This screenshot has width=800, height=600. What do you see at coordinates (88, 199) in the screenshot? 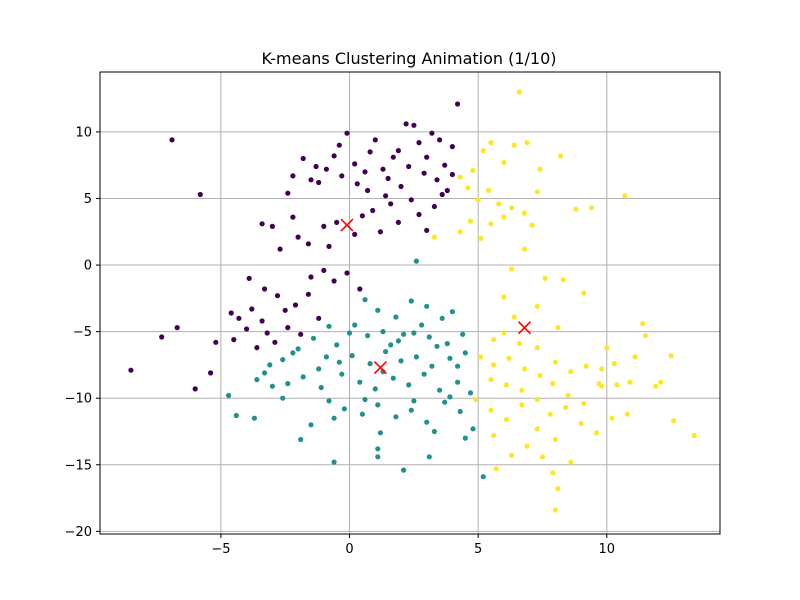
I see `y-tick-label: 5` at bounding box center [88, 199].